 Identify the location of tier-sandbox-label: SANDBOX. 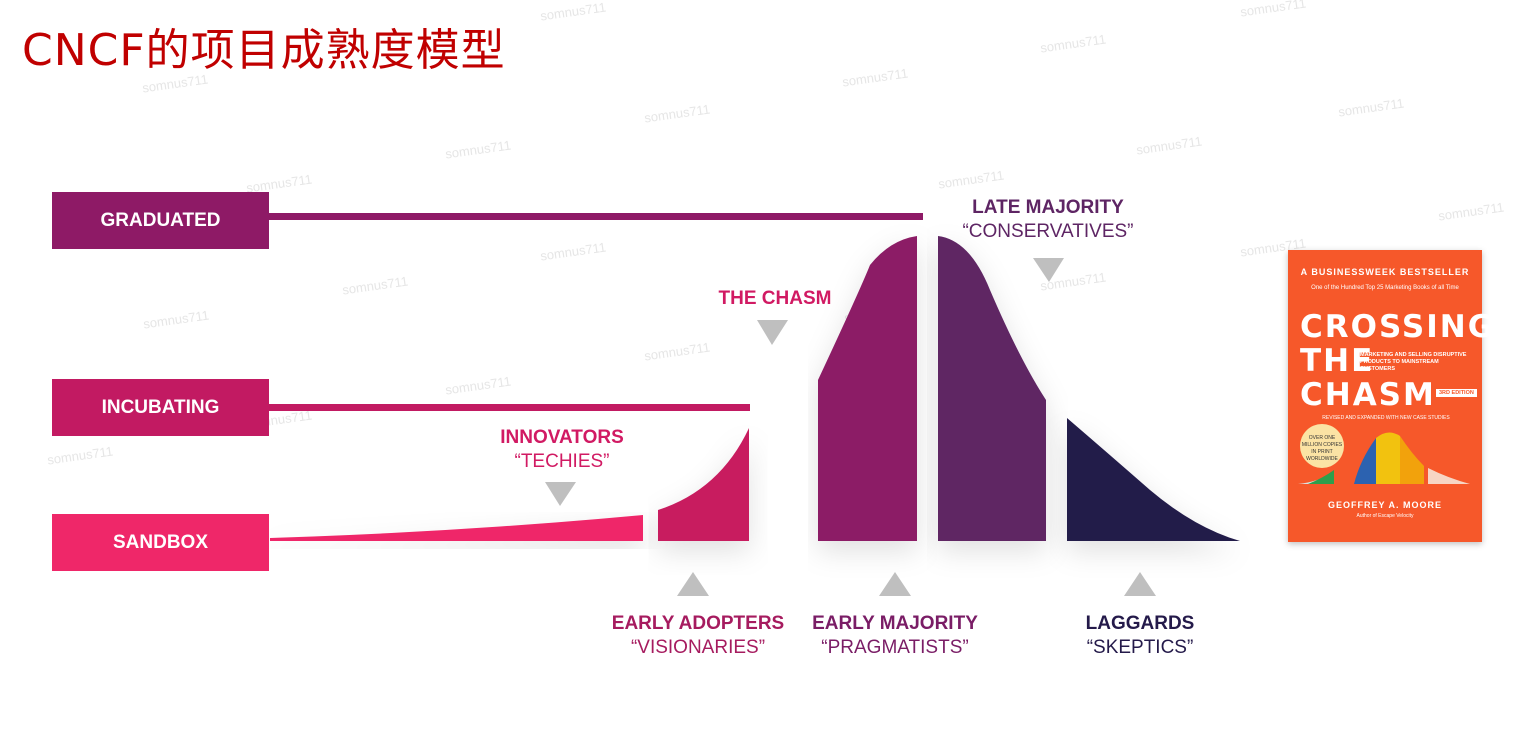
(160, 542).